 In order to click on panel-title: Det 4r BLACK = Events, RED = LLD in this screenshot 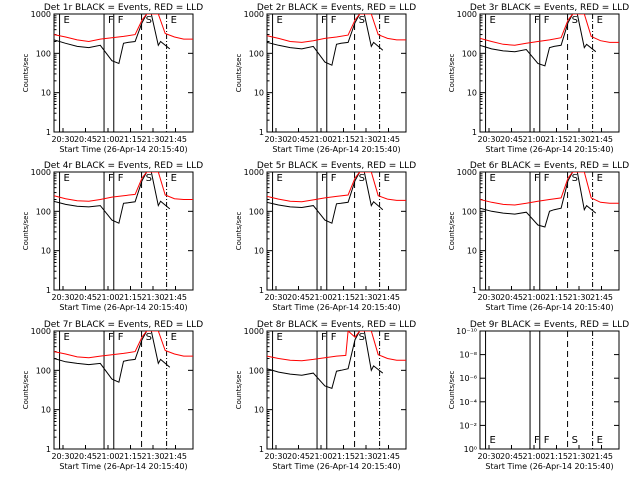, I will do `click(123, 166)`.